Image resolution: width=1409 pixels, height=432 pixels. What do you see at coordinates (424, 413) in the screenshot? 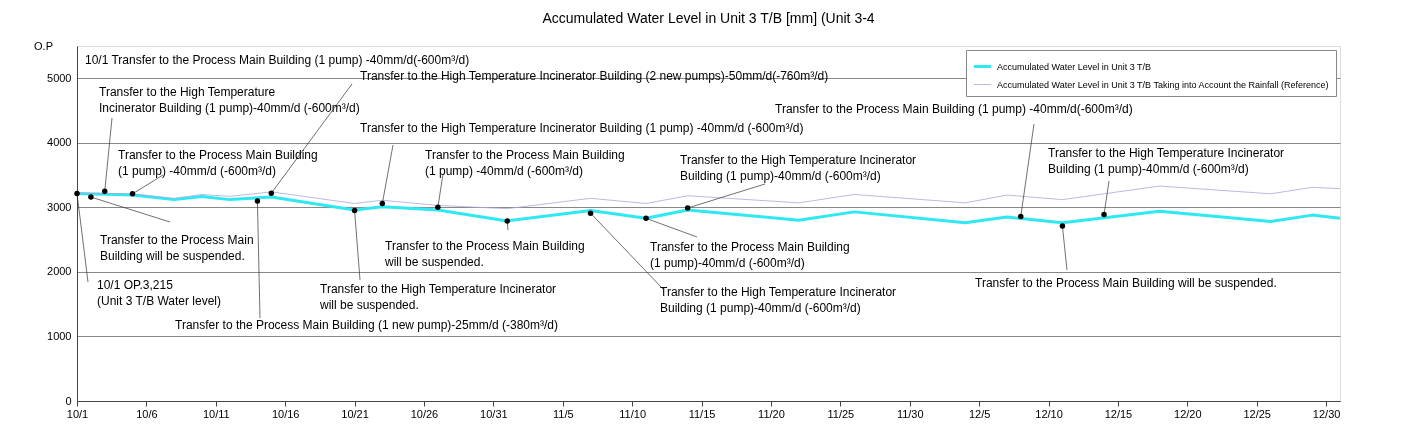
I see `x-tick-label: 10/26` at bounding box center [424, 413].